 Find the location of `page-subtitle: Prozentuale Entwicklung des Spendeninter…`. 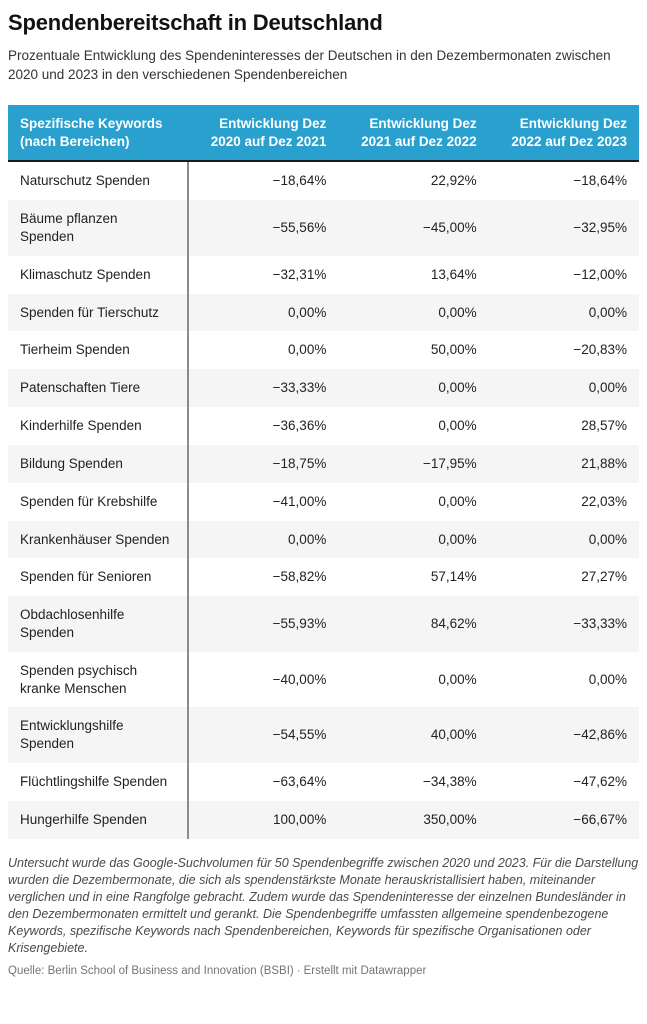

page-subtitle: Prozentuale Entwicklung des Spendeninter… is located at coordinates (309, 65).